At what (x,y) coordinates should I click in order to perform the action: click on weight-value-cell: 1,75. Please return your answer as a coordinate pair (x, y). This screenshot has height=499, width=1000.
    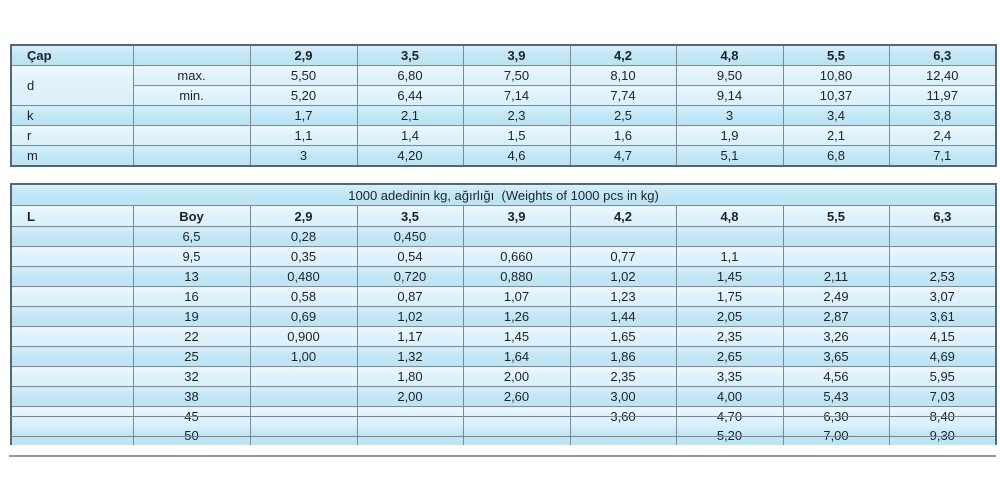
    Looking at the image, I should click on (729, 296).